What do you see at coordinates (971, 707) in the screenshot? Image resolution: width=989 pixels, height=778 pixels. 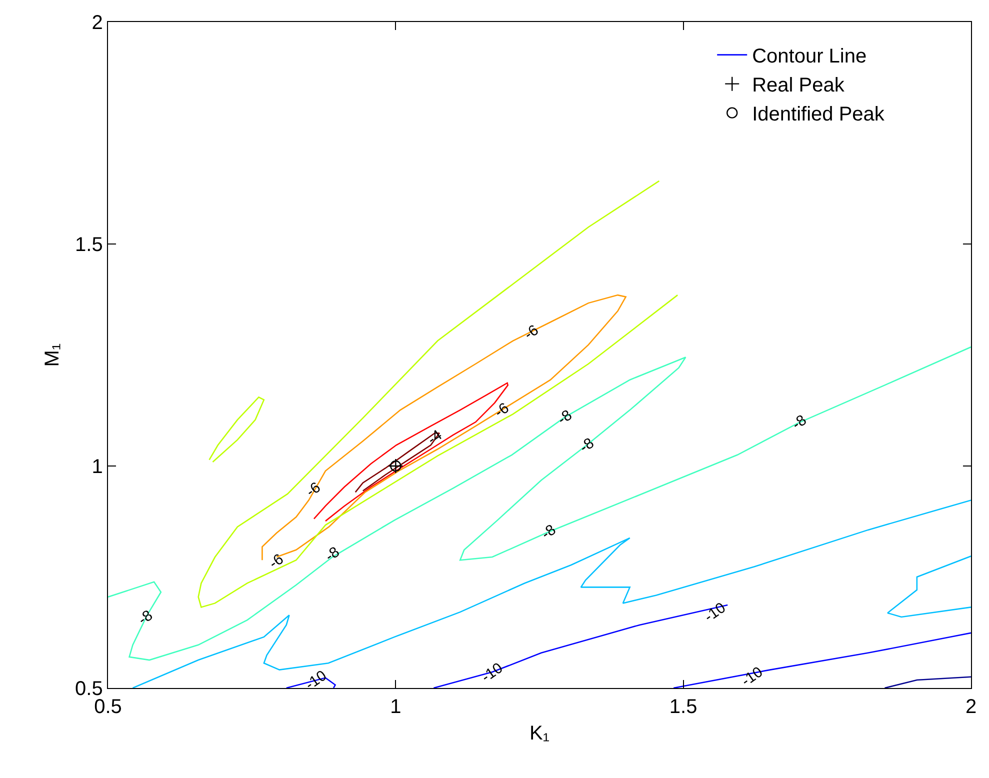 I see `x-tick-label: 2` at bounding box center [971, 707].